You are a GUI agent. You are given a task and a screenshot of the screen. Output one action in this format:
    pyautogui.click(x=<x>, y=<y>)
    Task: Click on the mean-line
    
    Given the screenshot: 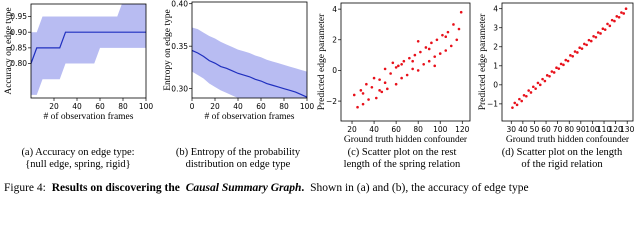 What is the action you would take?
    pyautogui.click(x=249, y=73)
    